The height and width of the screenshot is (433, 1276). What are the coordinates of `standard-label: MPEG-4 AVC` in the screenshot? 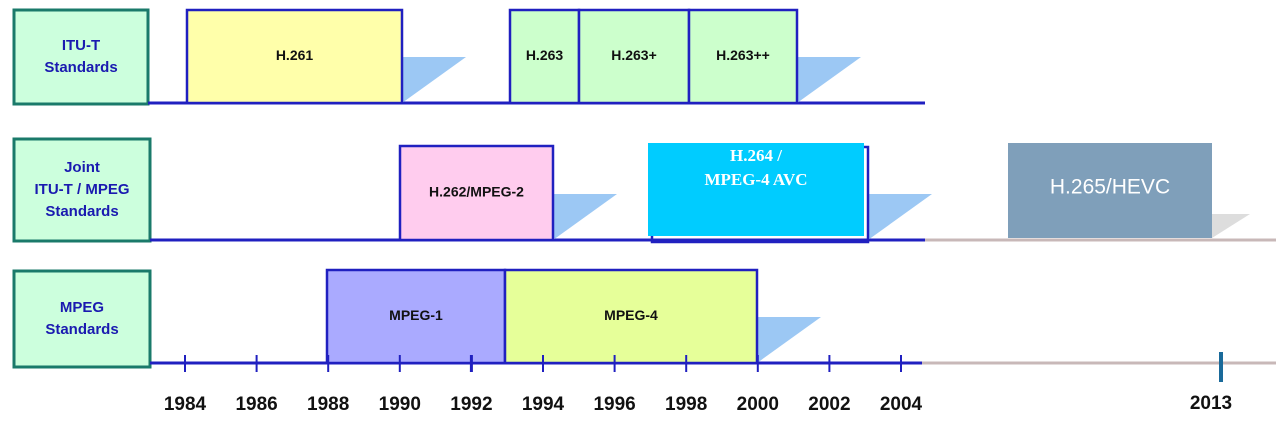 It's located at (755, 179).